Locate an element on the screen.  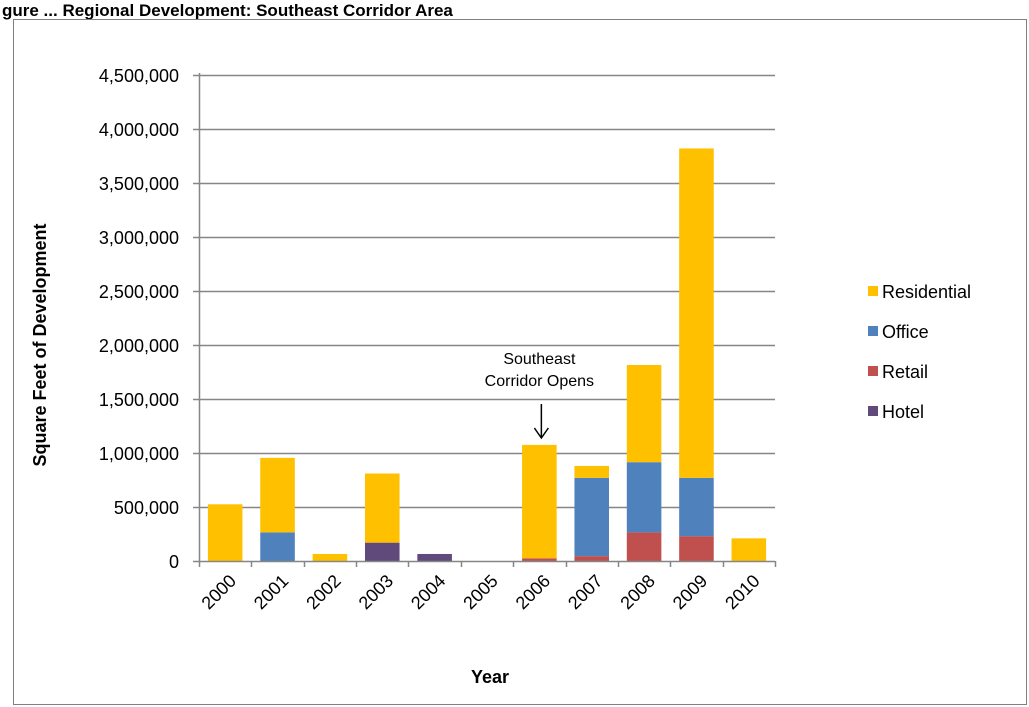
y-tick-label: 4,500,000 is located at coordinates (139, 76).